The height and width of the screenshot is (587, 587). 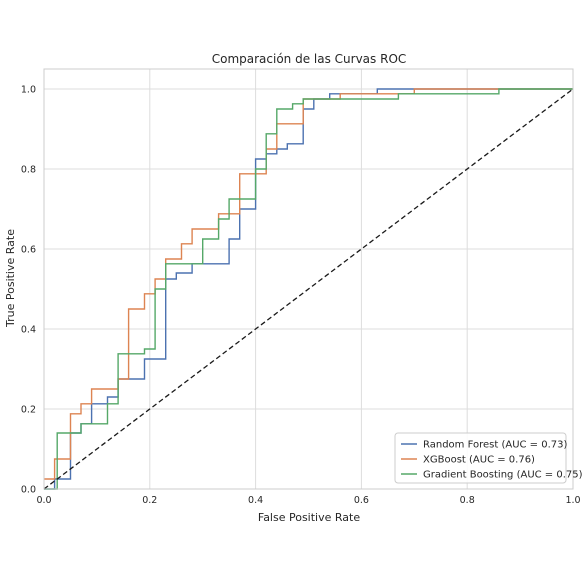 What do you see at coordinates (28, 490) in the screenshot?
I see `y-tick-label: 0.0` at bounding box center [28, 490].